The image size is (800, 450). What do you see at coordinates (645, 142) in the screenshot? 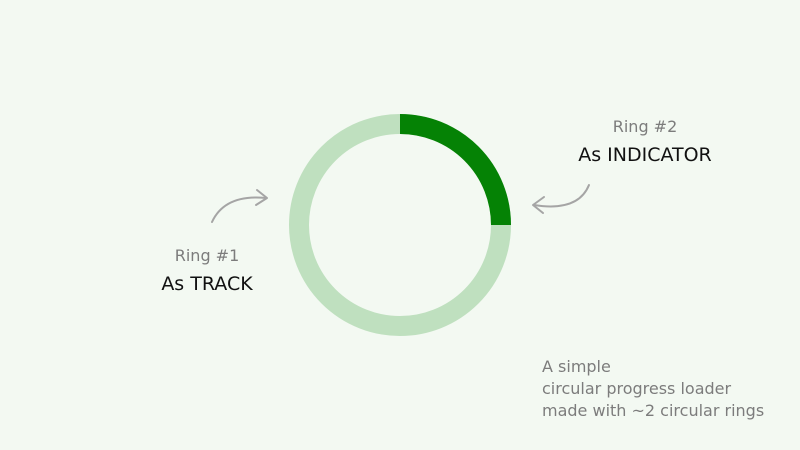
I see `ring2-annotation: Ring #2 As INDICATOR` at bounding box center [645, 142].